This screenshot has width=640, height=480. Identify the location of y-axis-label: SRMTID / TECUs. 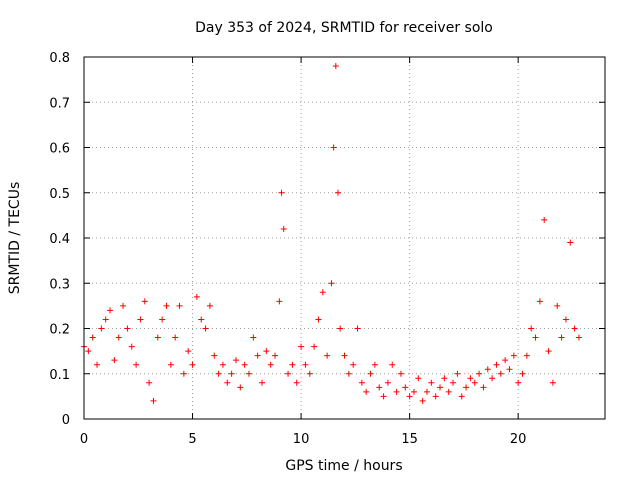
(15, 238).